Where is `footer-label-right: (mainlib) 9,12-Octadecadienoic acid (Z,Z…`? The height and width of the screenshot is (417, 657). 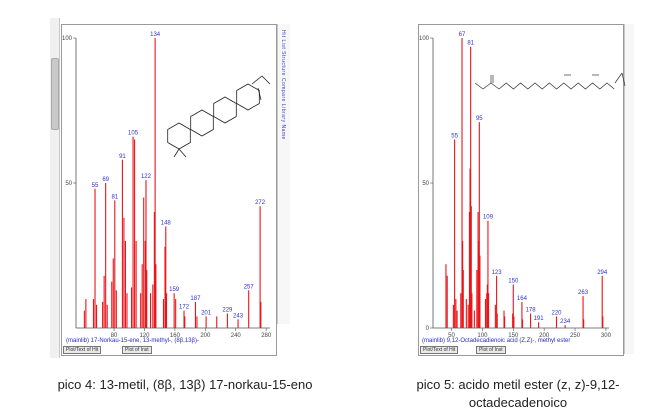 footer-label-right: (mainlib) 9,12-Octadecadienoic acid (Z,Z… is located at coordinates (496, 341).